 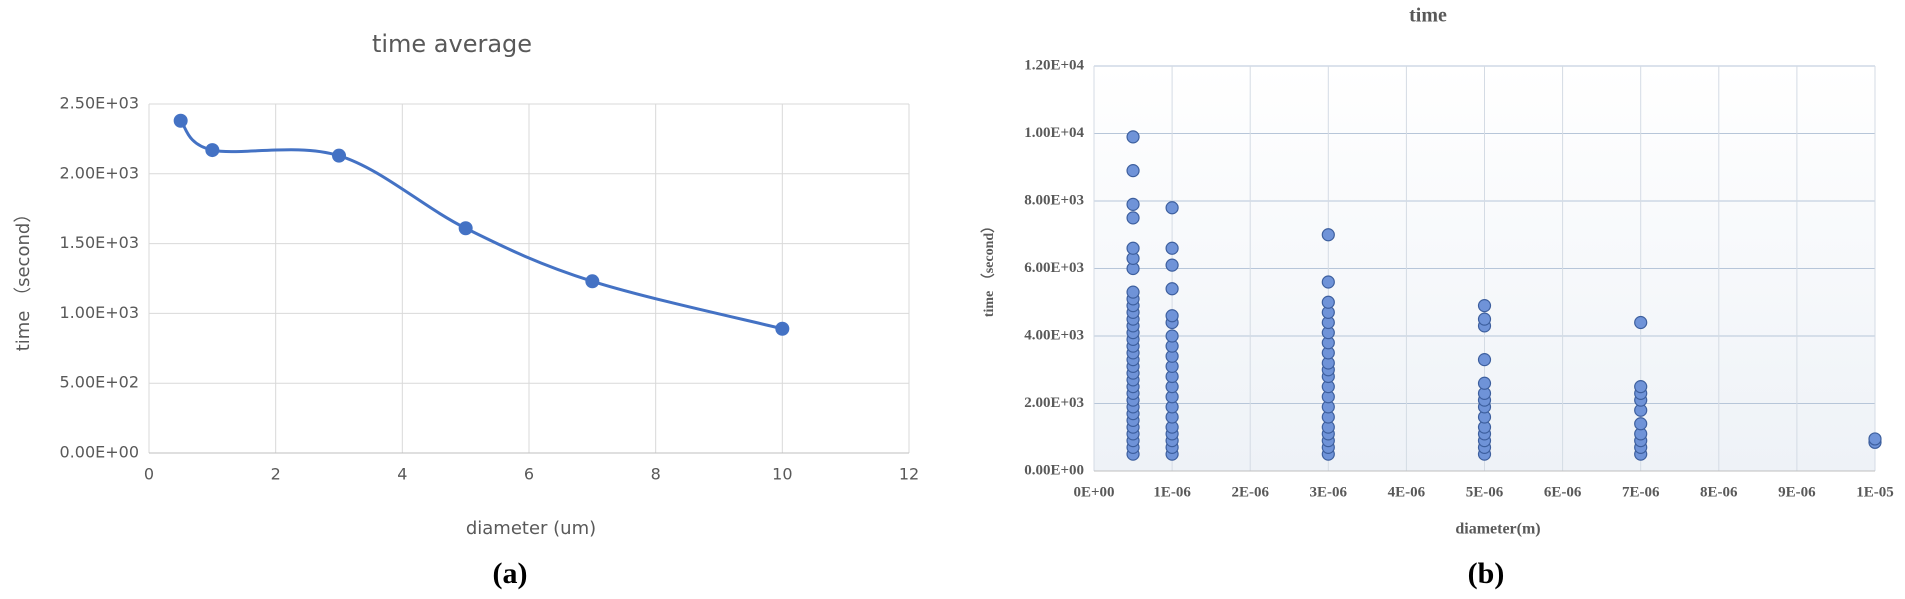 What do you see at coordinates (100, 382) in the screenshot?
I see `y-tick-label: 5.00E+02` at bounding box center [100, 382].